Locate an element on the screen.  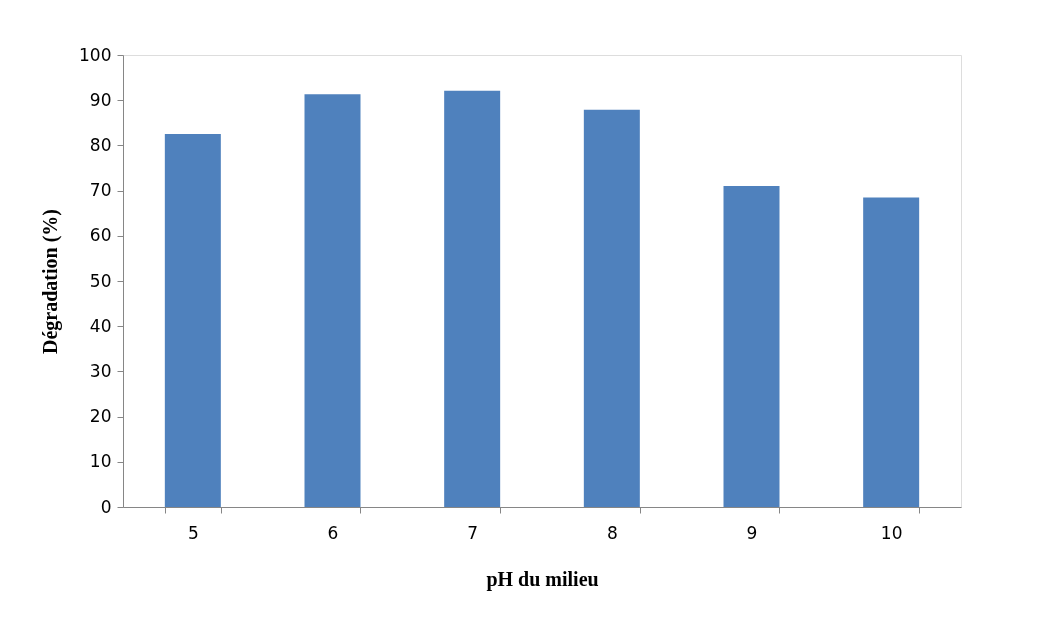
y-tick-label: 0 is located at coordinates (106, 506).